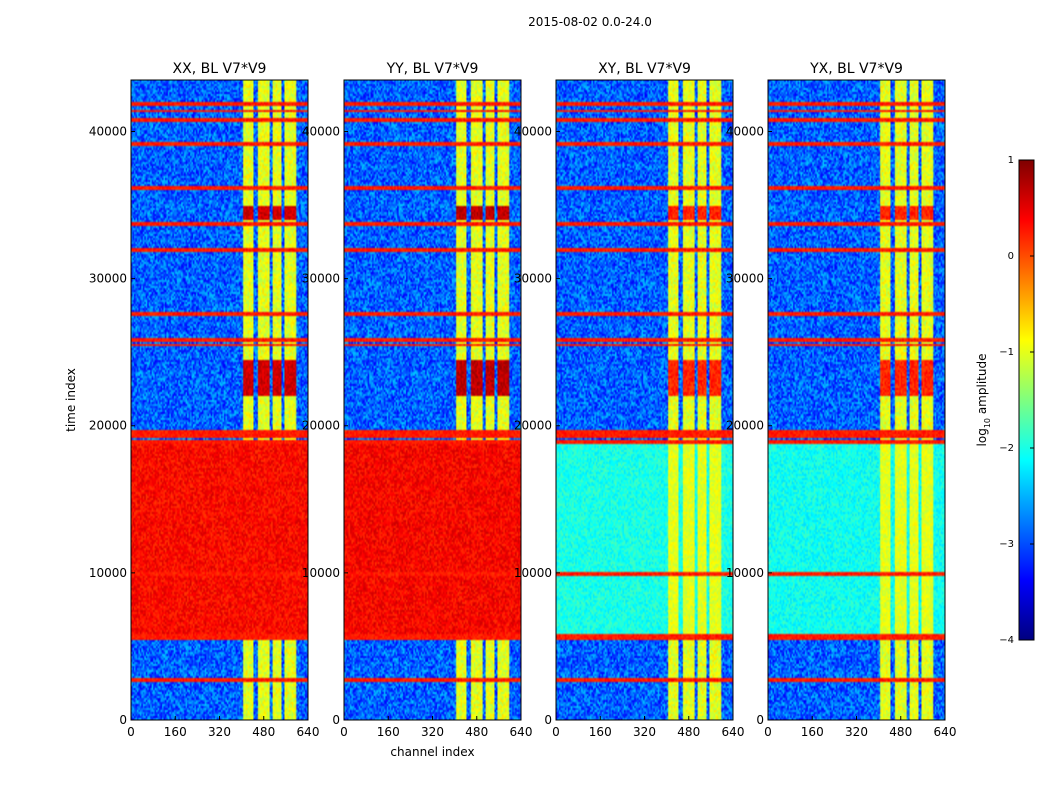  What do you see at coordinates (432, 752) in the screenshot?
I see `x-axis-label: channel index` at bounding box center [432, 752].